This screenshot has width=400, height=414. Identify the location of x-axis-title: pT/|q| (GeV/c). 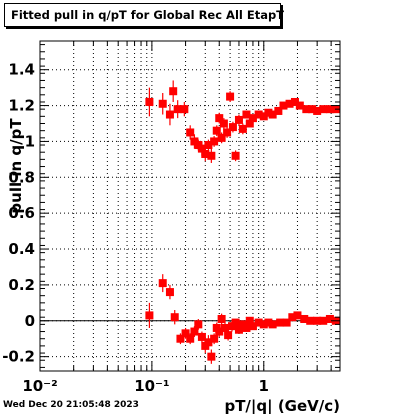
(282, 405).